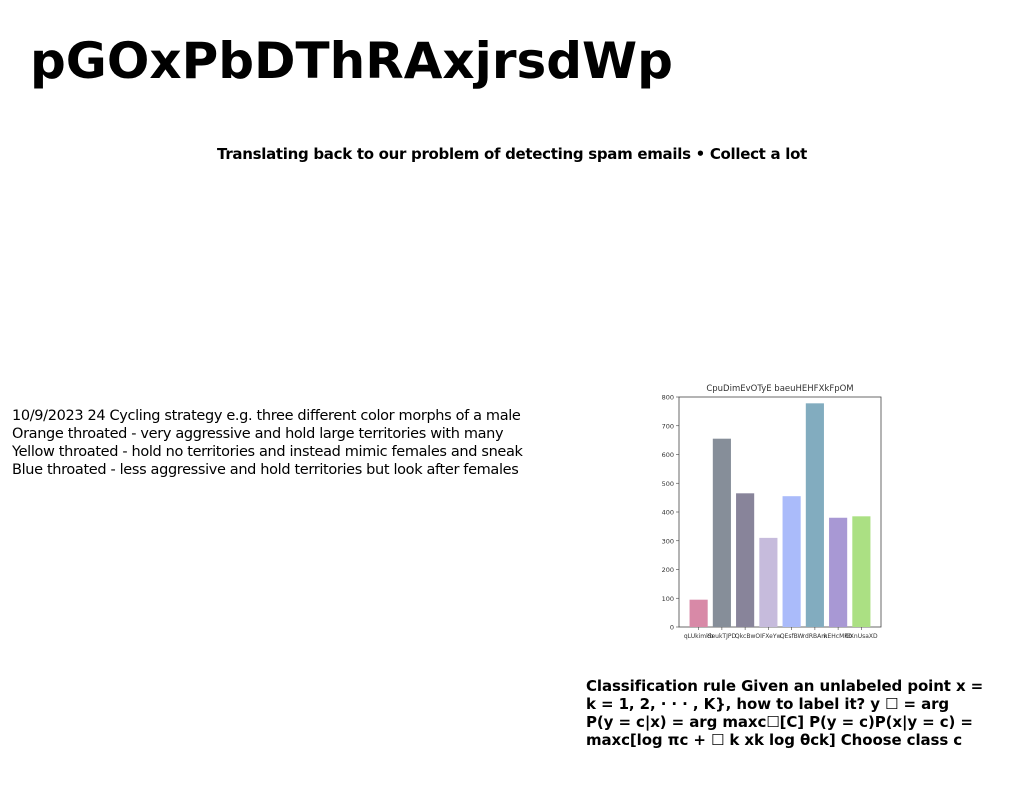 This screenshot has width=1024, height=788. Describe the element at coordinates (780, 512) in the screenshot. I see `chart-plot-area` at that location.